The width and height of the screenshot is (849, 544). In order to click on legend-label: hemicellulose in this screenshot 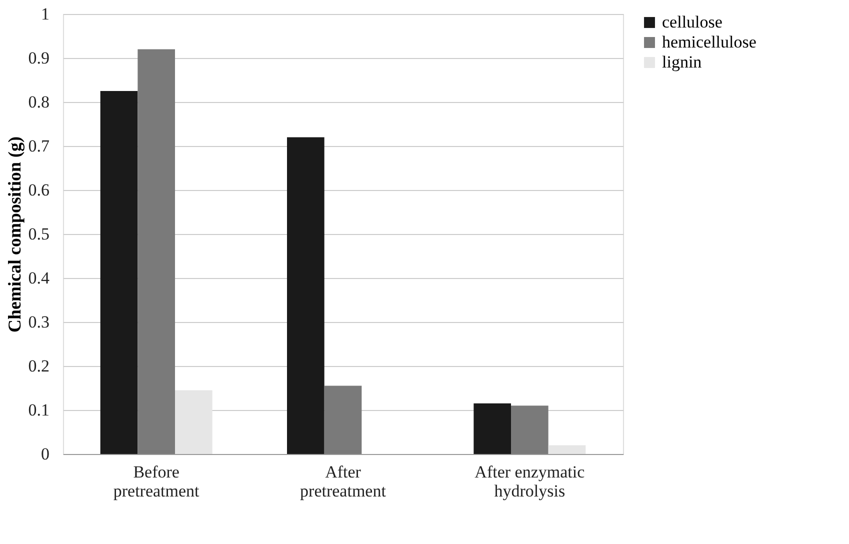, I will do `click(709, 42)`.